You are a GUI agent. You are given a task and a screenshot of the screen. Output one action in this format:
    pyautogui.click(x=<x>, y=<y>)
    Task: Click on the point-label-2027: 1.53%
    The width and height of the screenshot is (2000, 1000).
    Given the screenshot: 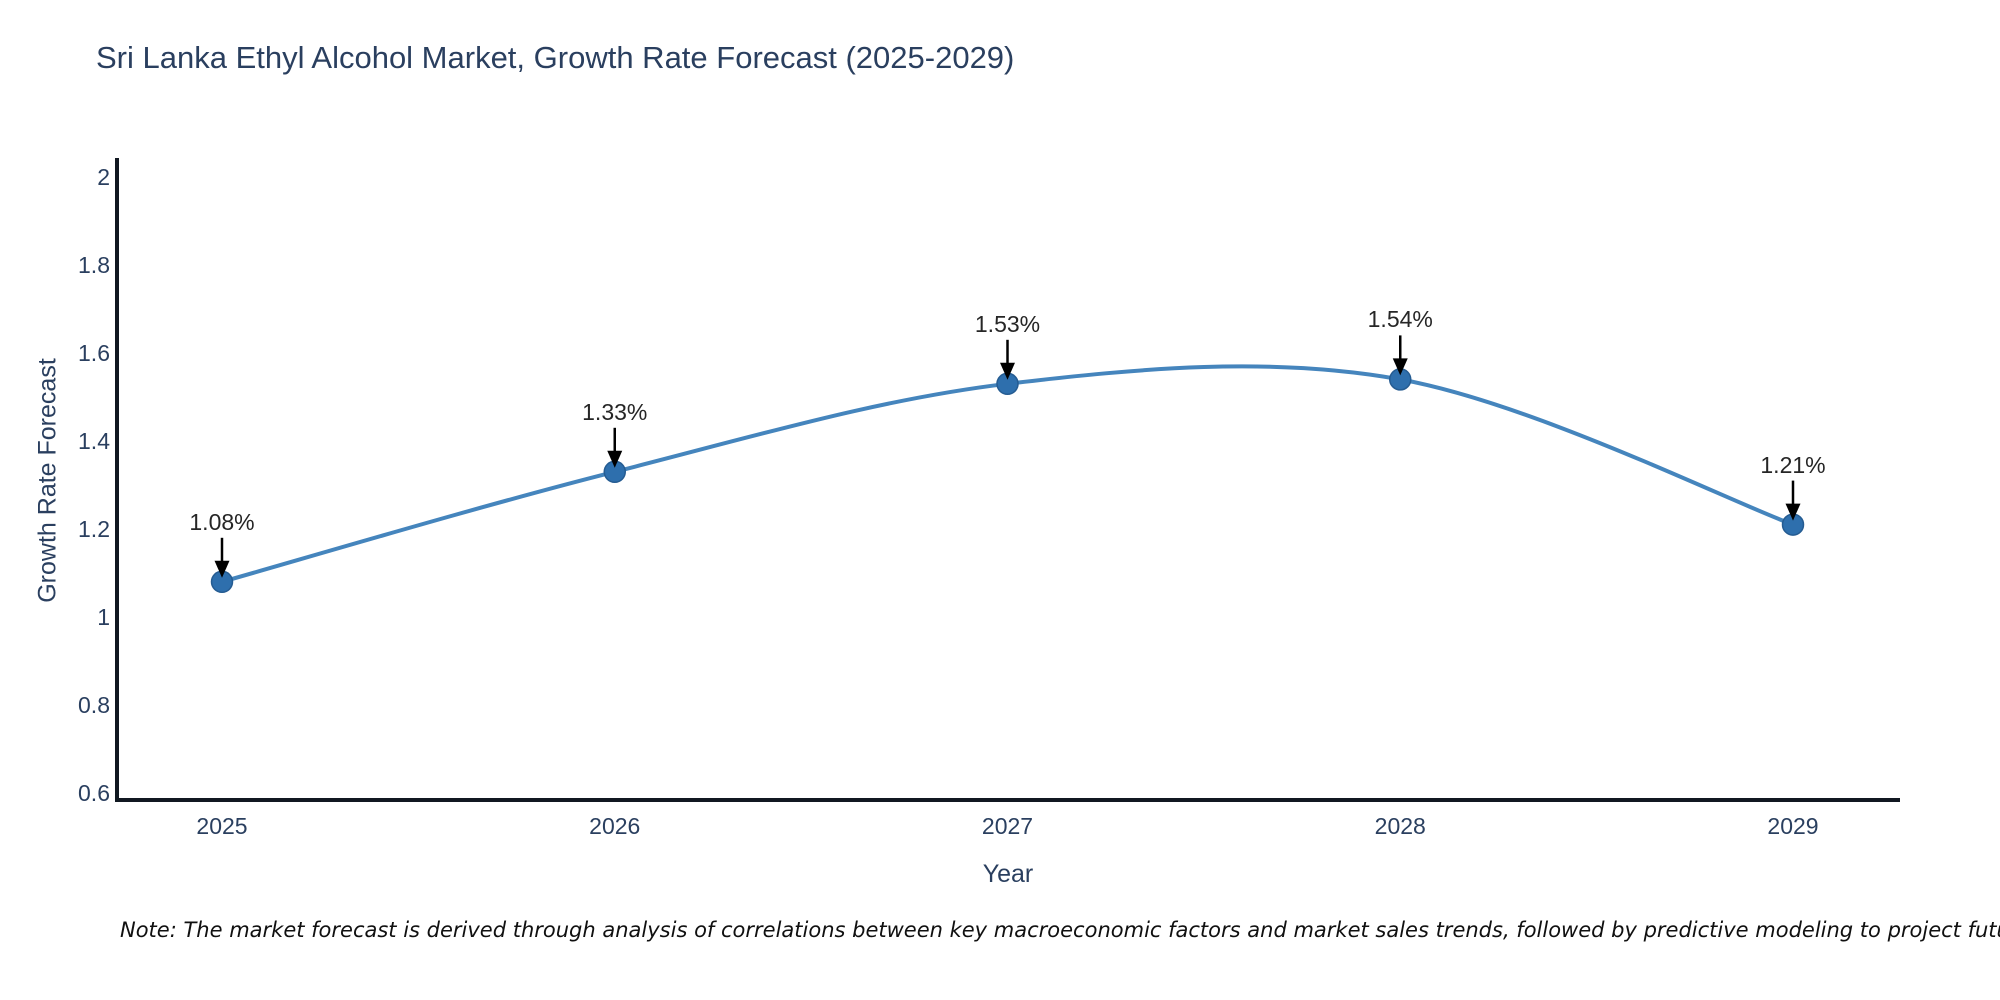 What is the action you would take?
    pyautogui.click(x=1007, y=323)
    